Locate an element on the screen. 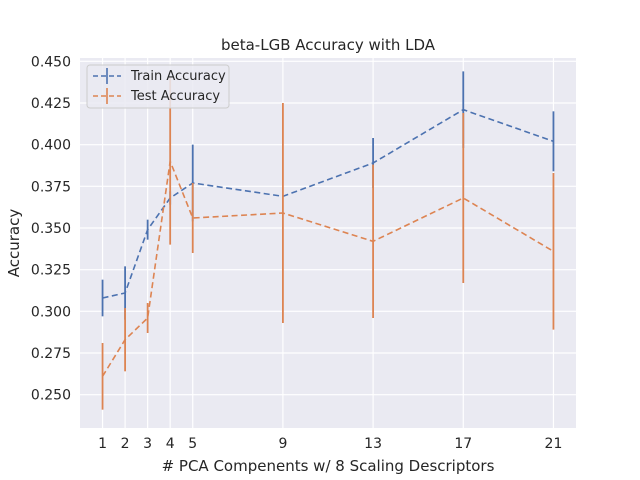 The height and width of the screenshot is (480, 640). legend-train-label: Train Accuracy is located at coordinates (178, 76).